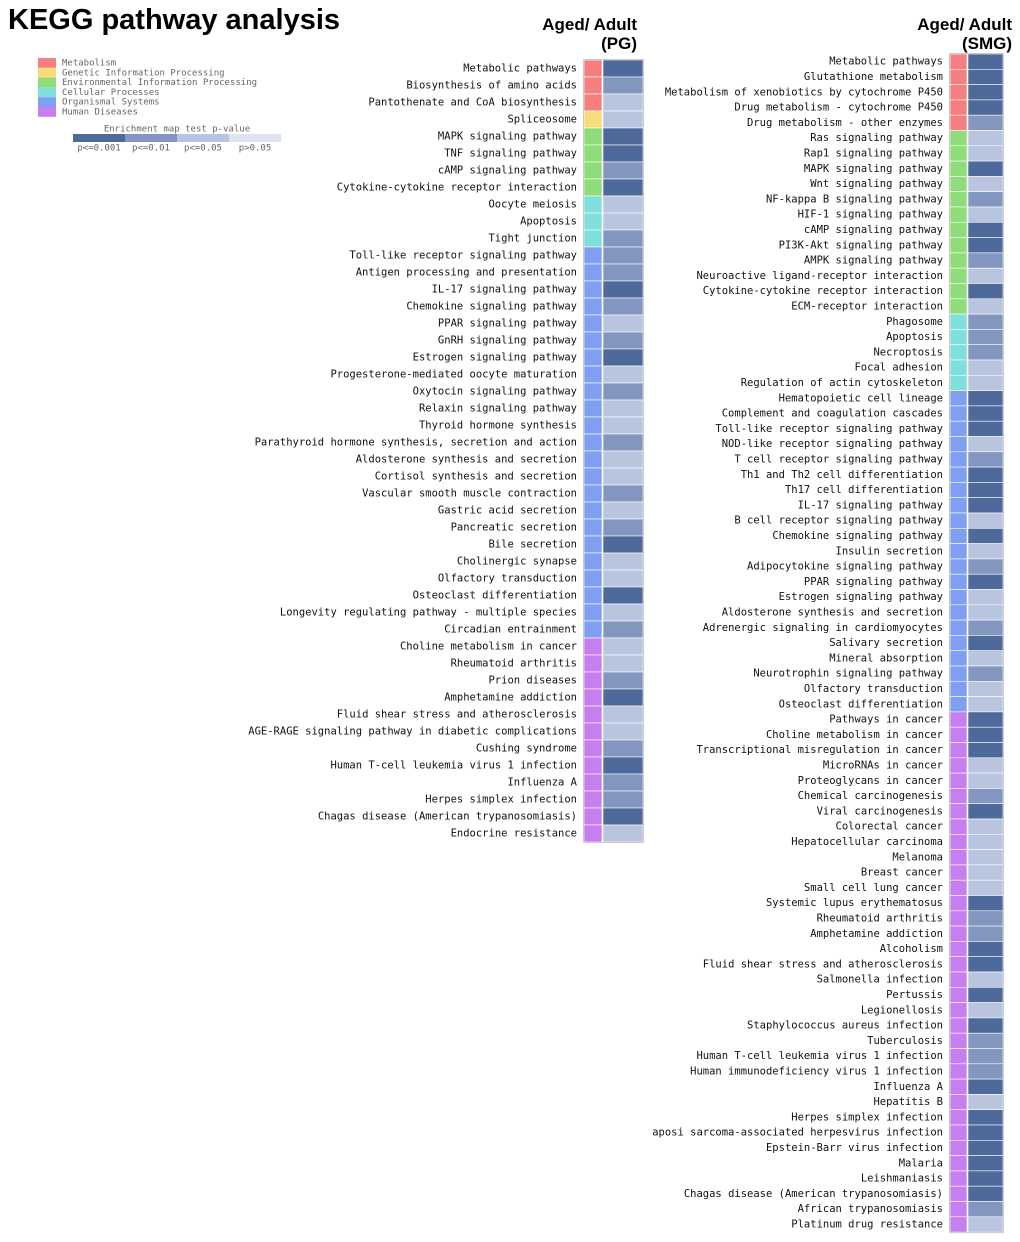 This screenshot has width=1020, height=1242. What do you see at coordinates (880, 811) in the screenshot?
I see `pathway-label: Viral carcinogenesis` at bounding box center [880, 811].